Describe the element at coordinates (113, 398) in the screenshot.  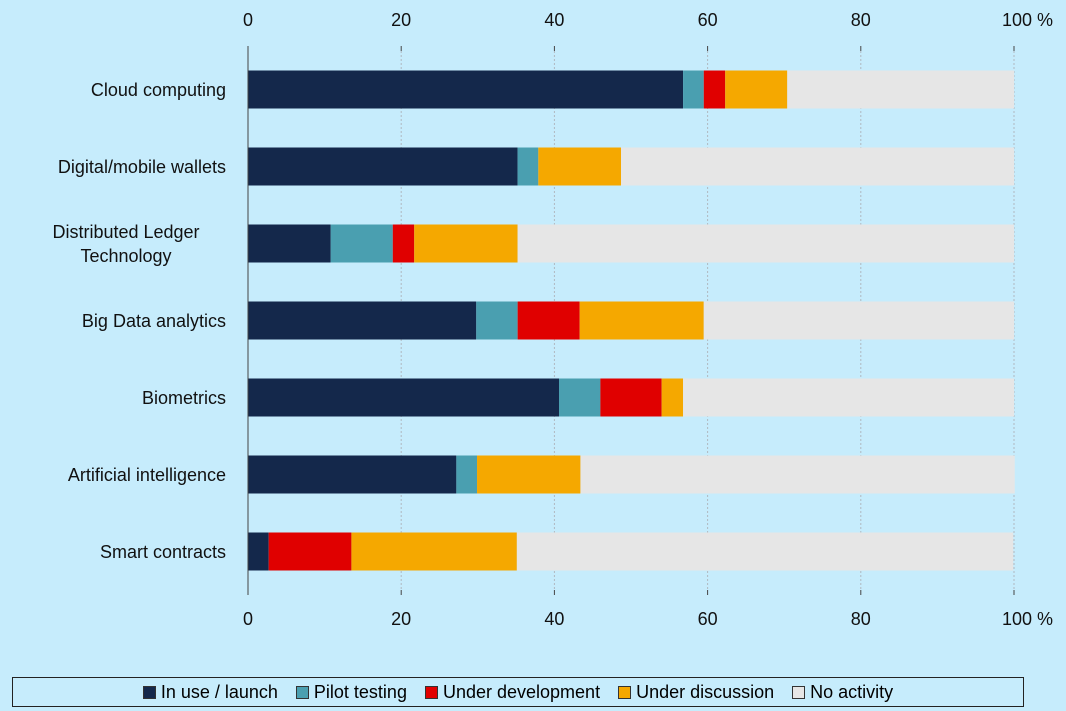
I see `category-label: Biometrics` at that location.